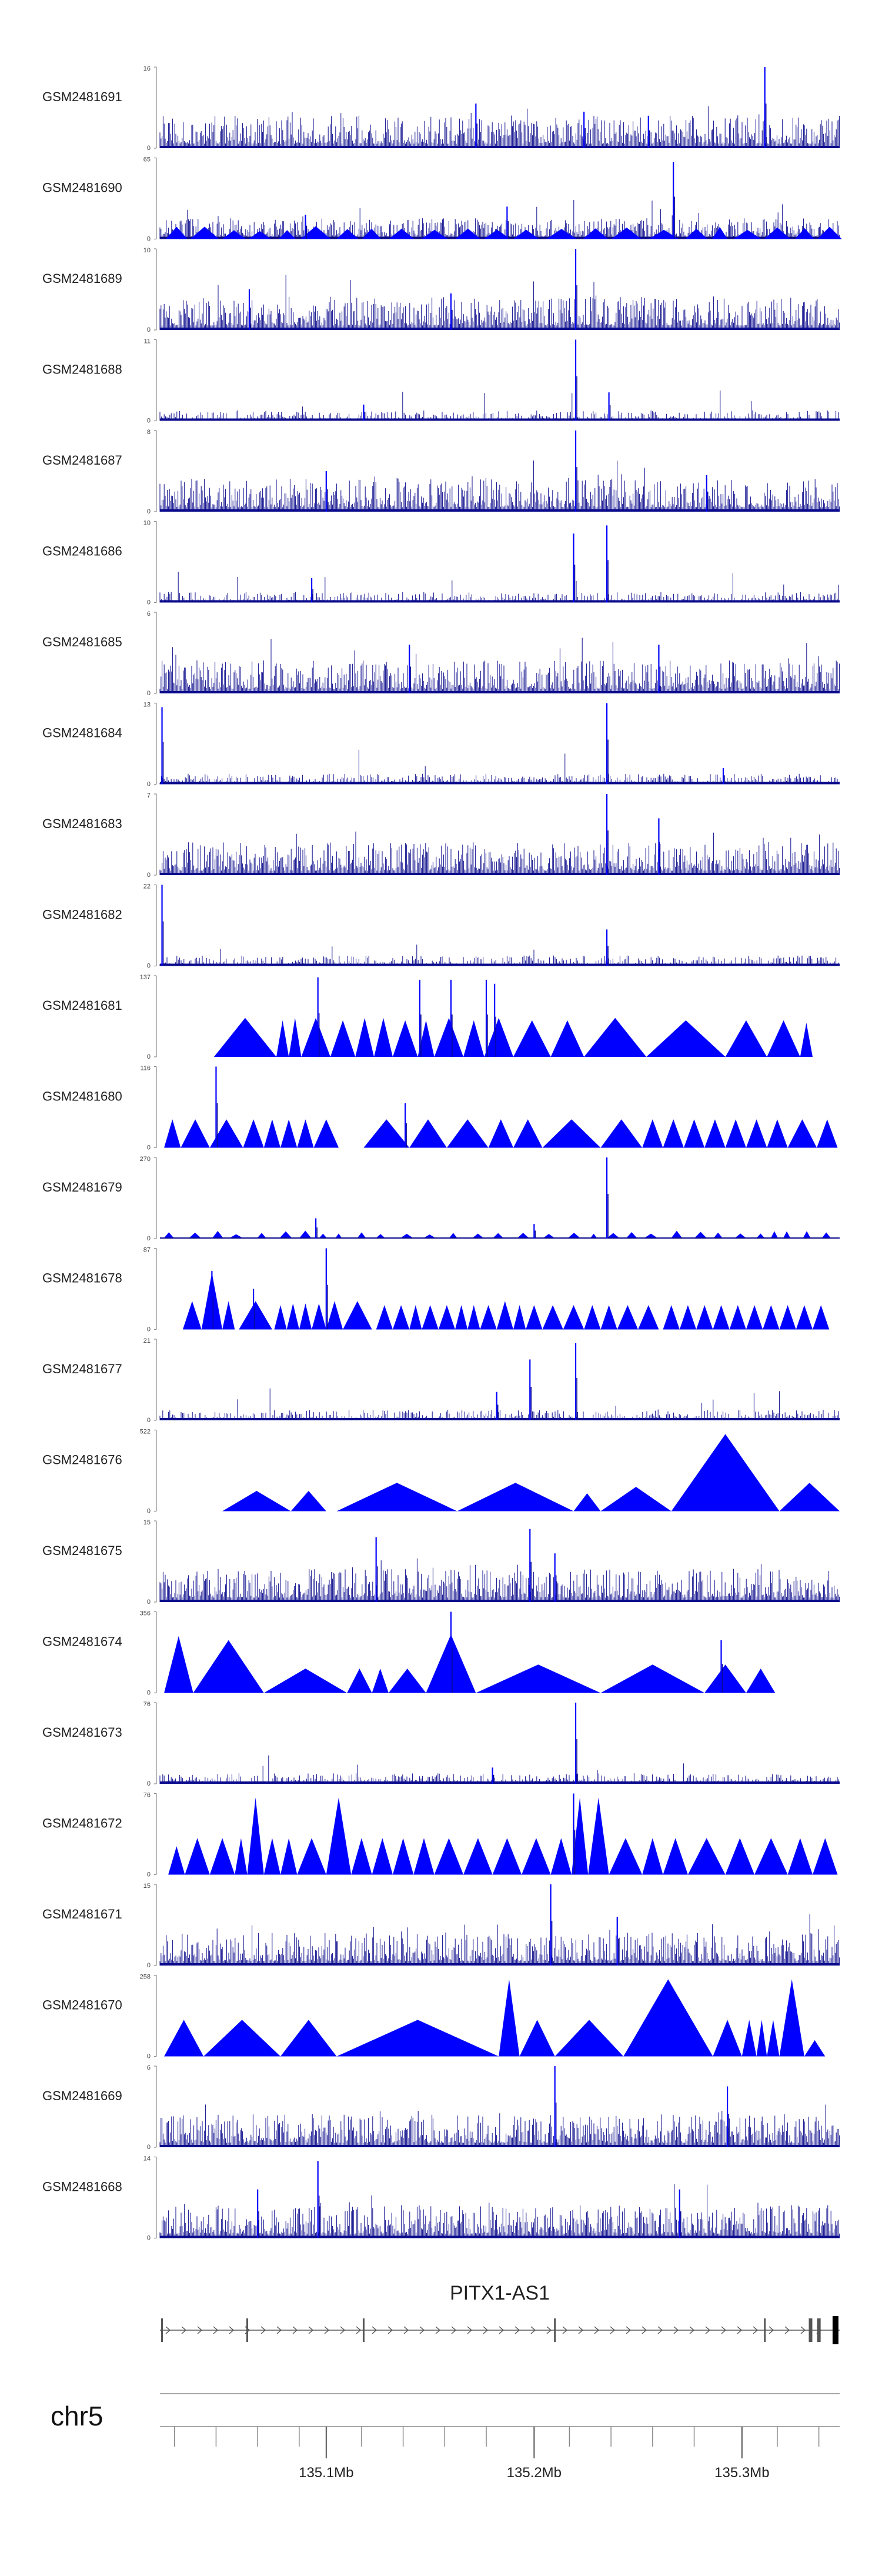 This screenshot has width=882, height=2576. I want to click on chromosome-label: chr5, so click(77, 2416).